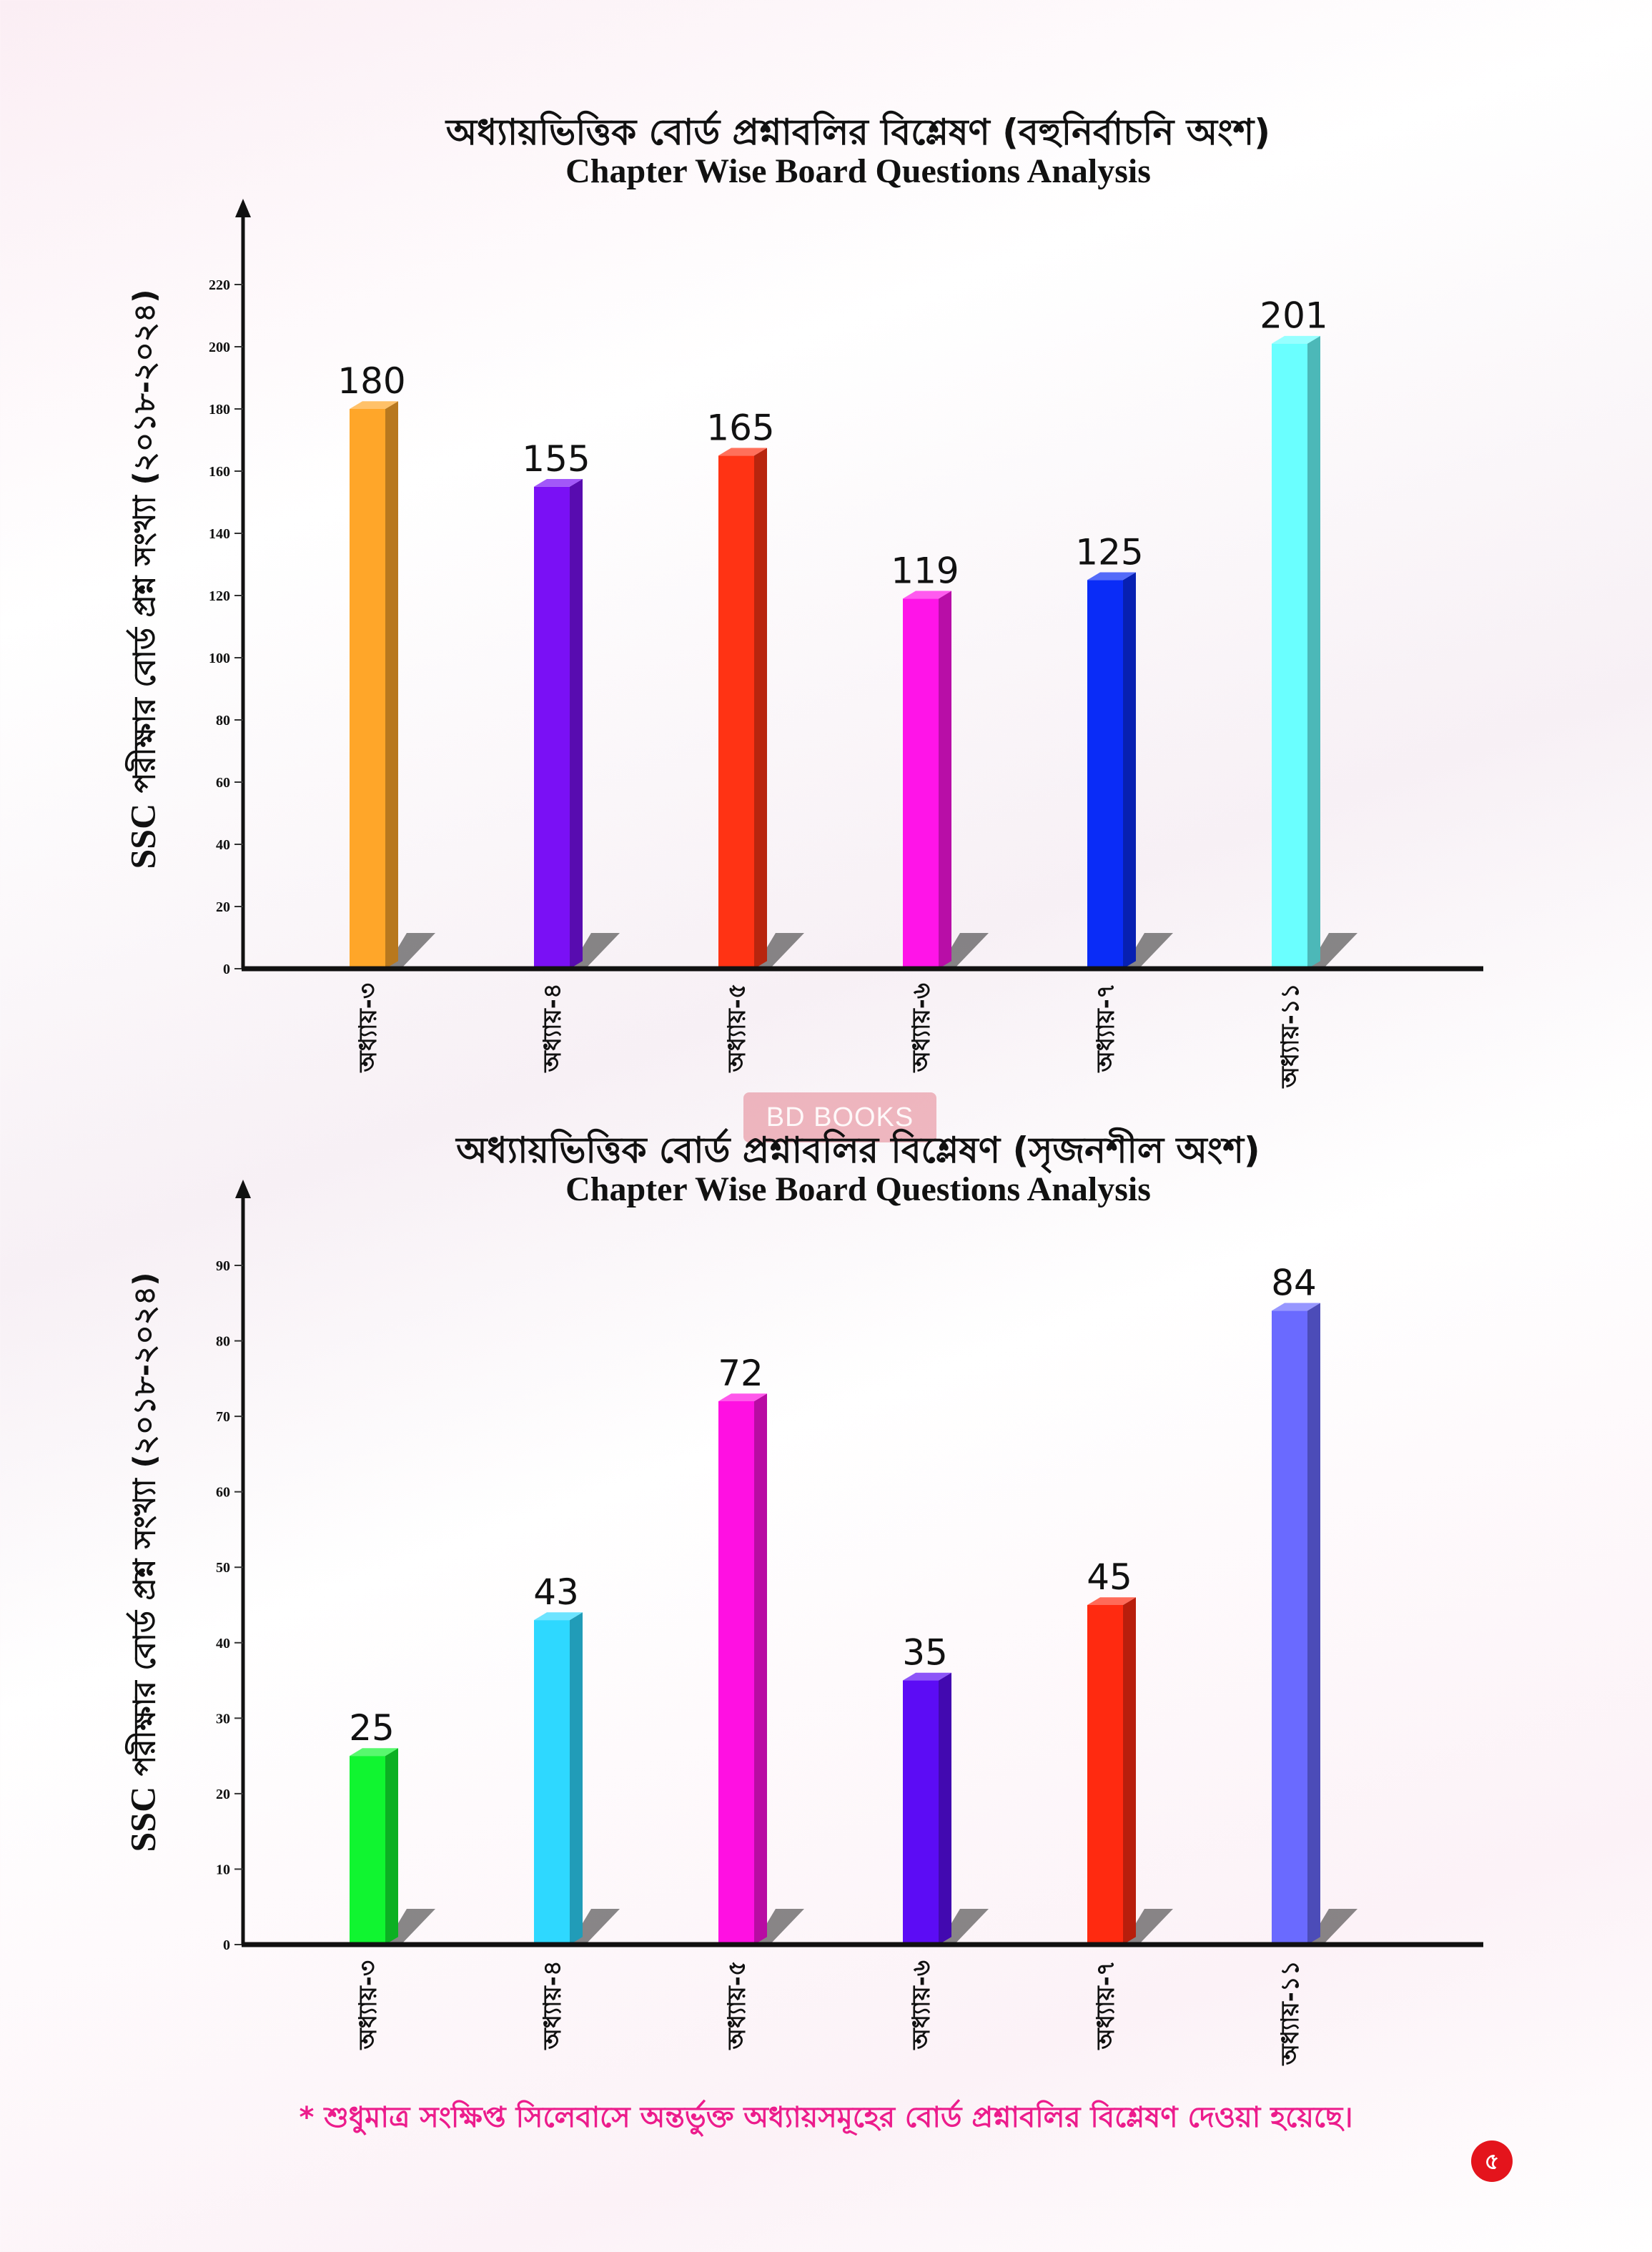 The width and height of the screenshot is (1652, 2252). Describe the element at coordinates (220, 534) in the screenshot. I see `y-tick-label: 140` at that location.